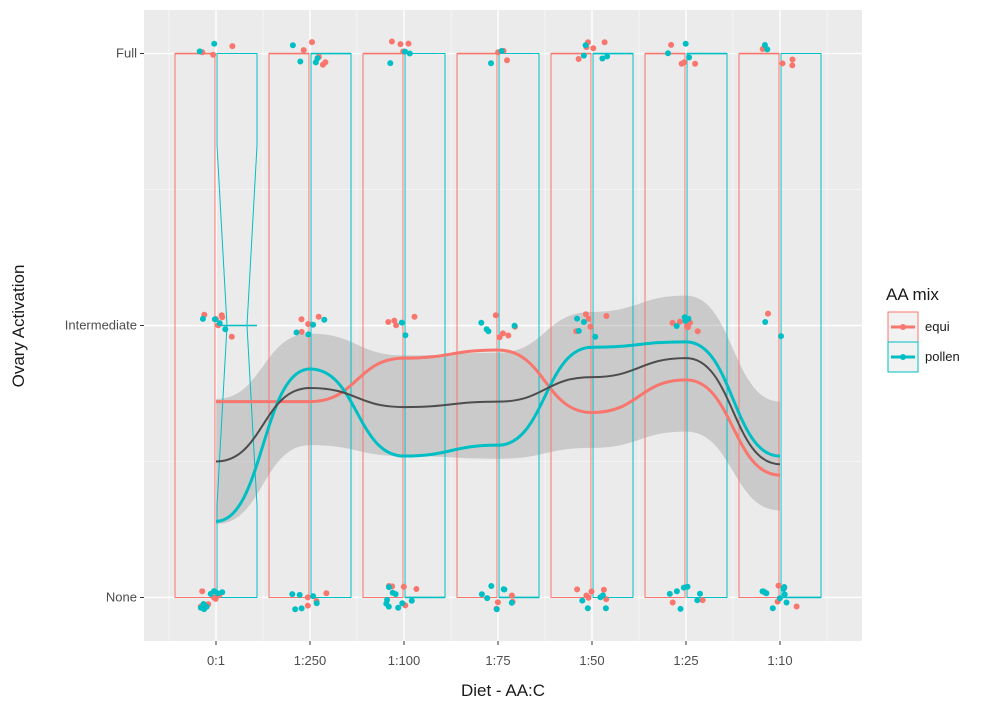 This screenshot has width=982, height=701. I want to click on legend-entries: equi pollen, so click(923, 342).